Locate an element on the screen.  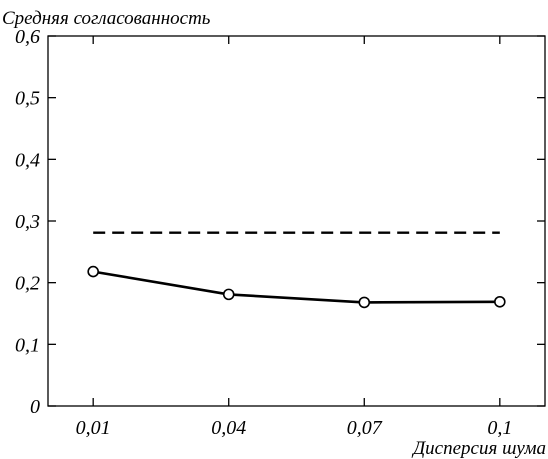
y-tick-label: 0,1 is located at coordinates (27, 345).